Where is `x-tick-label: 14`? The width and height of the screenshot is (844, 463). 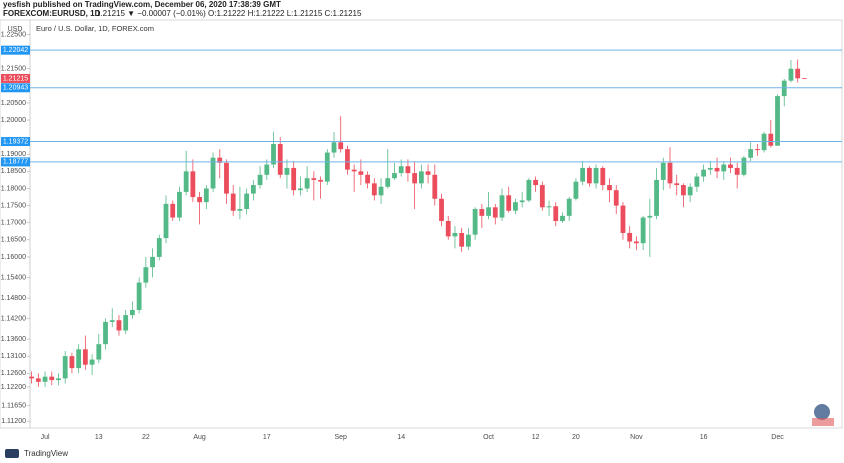
x-tick-label: 14 is located at coordinates (401, 437).